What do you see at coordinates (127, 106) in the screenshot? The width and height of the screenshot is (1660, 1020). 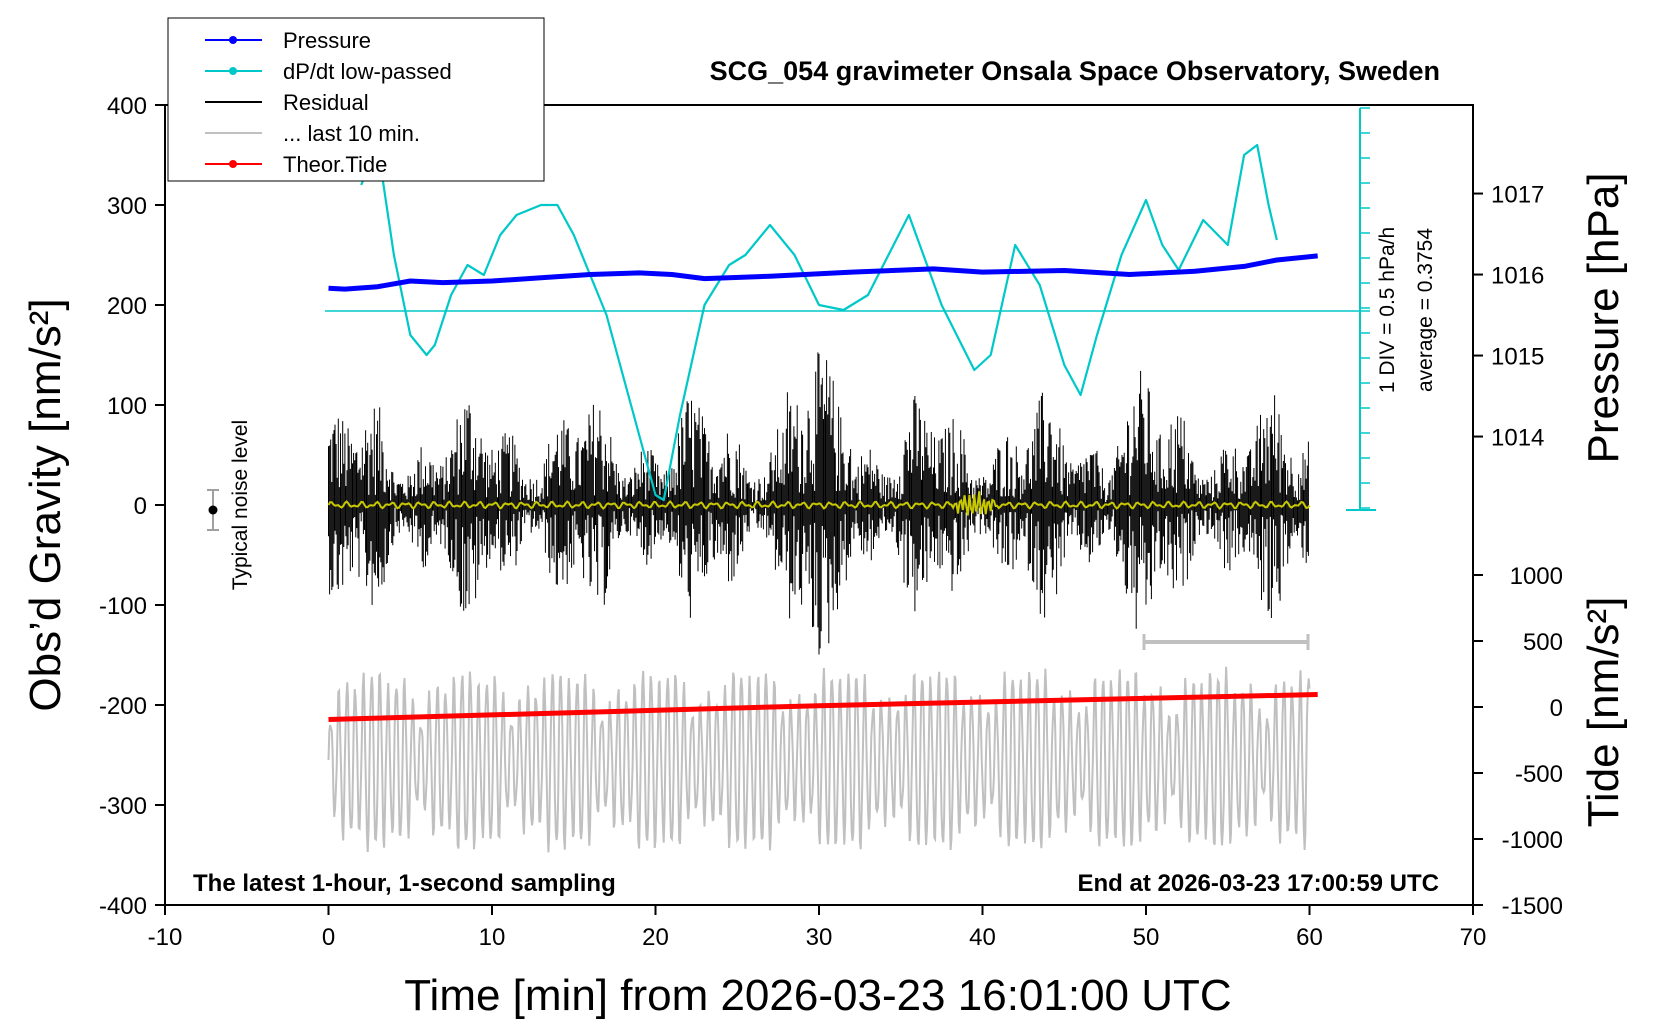 I see `y-left-tick-label: 400` at bounding box center [127, 106].